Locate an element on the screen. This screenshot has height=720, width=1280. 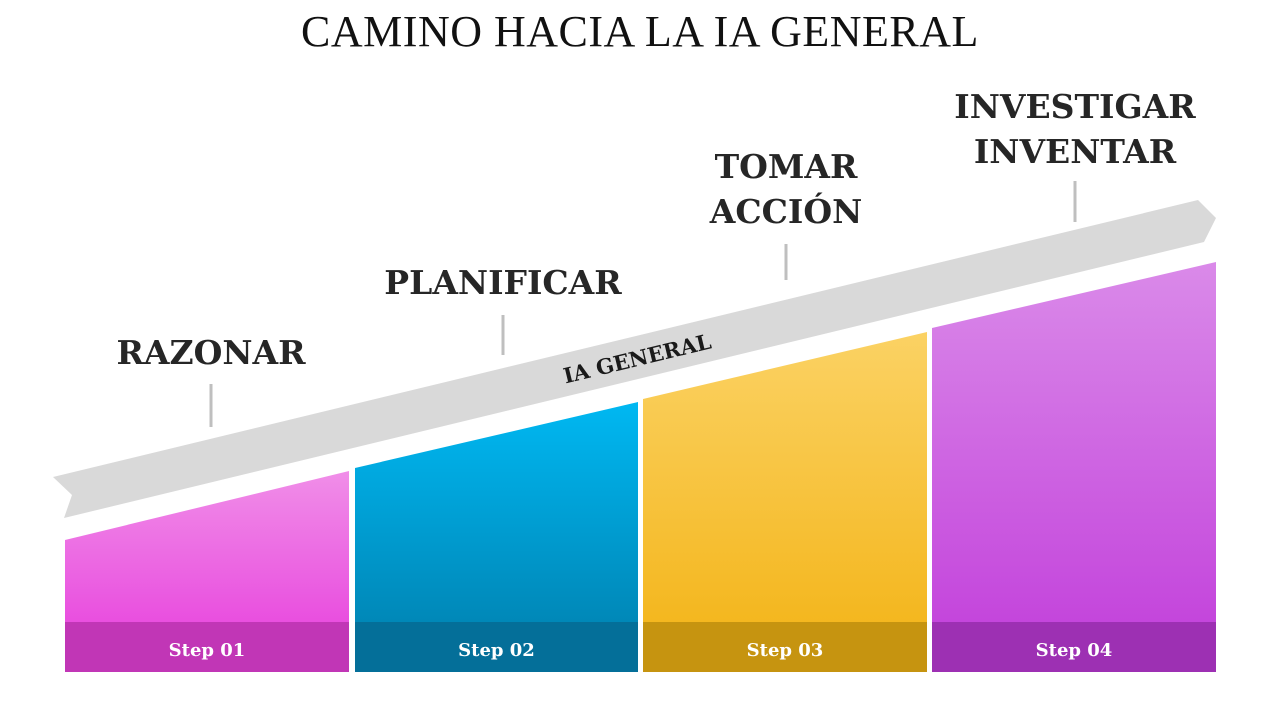
step-label-4: Step 04 is located at coordinates (1074, 650).